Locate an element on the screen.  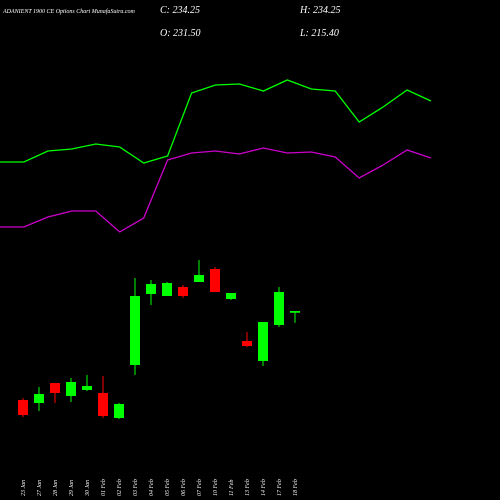
open-label: O: 231.50 is located at coordinates (180, 33).